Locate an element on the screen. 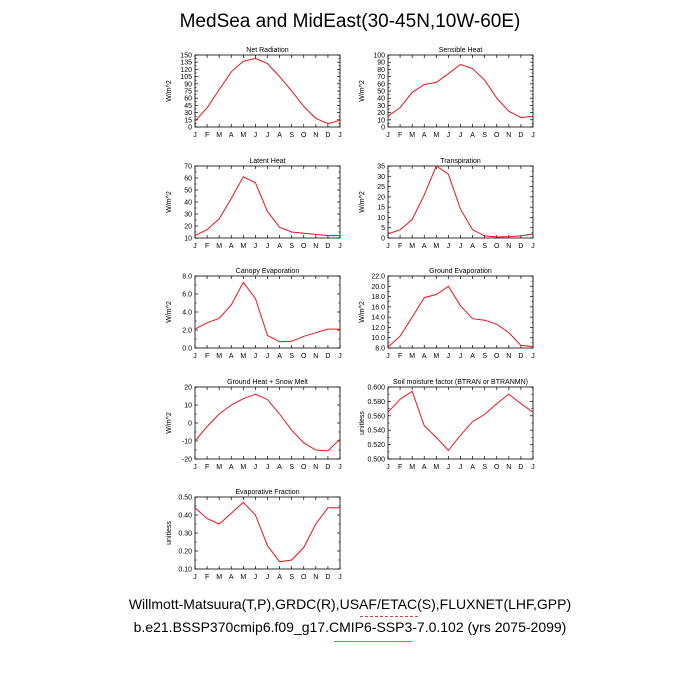 The width and height of the screenshot is (700, 700). y-tick-label: 0.30 is located at coordinates (185, 534).